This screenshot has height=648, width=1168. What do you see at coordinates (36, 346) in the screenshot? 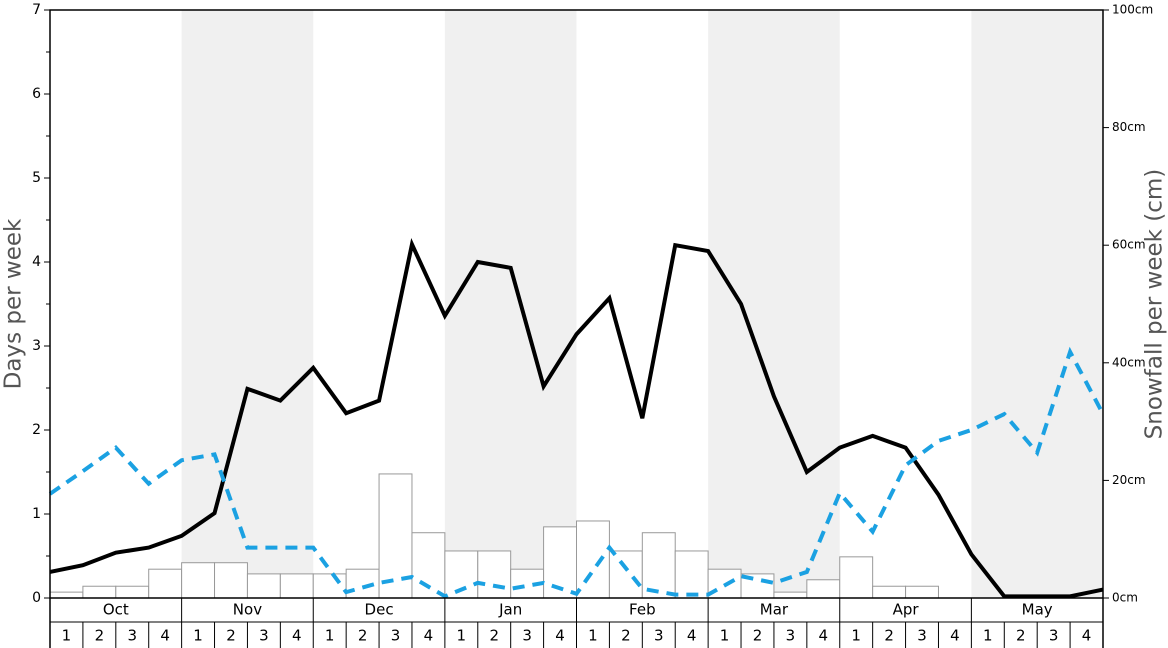
I see `y-tick-label: 3` at bounding box center [36, 346].